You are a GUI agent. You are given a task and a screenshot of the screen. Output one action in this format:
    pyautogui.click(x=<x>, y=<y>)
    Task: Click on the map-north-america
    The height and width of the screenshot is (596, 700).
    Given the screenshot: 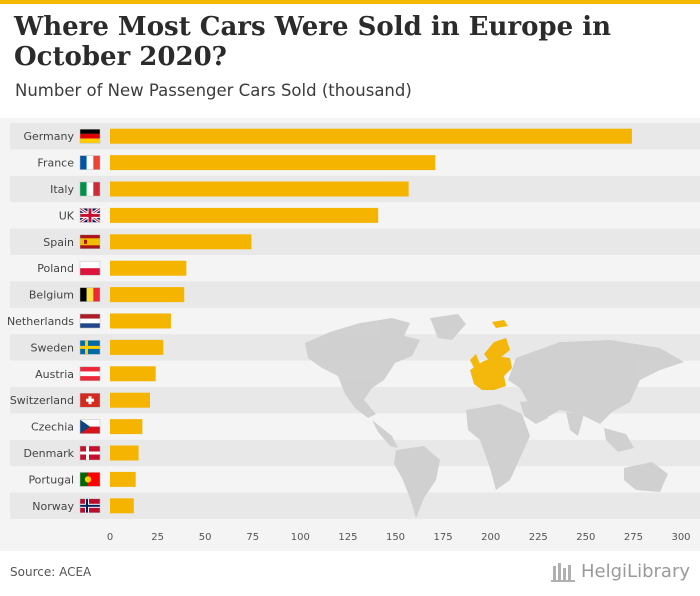 What is the action you would take?
    pyautogui.click(x=362, y=368)
    